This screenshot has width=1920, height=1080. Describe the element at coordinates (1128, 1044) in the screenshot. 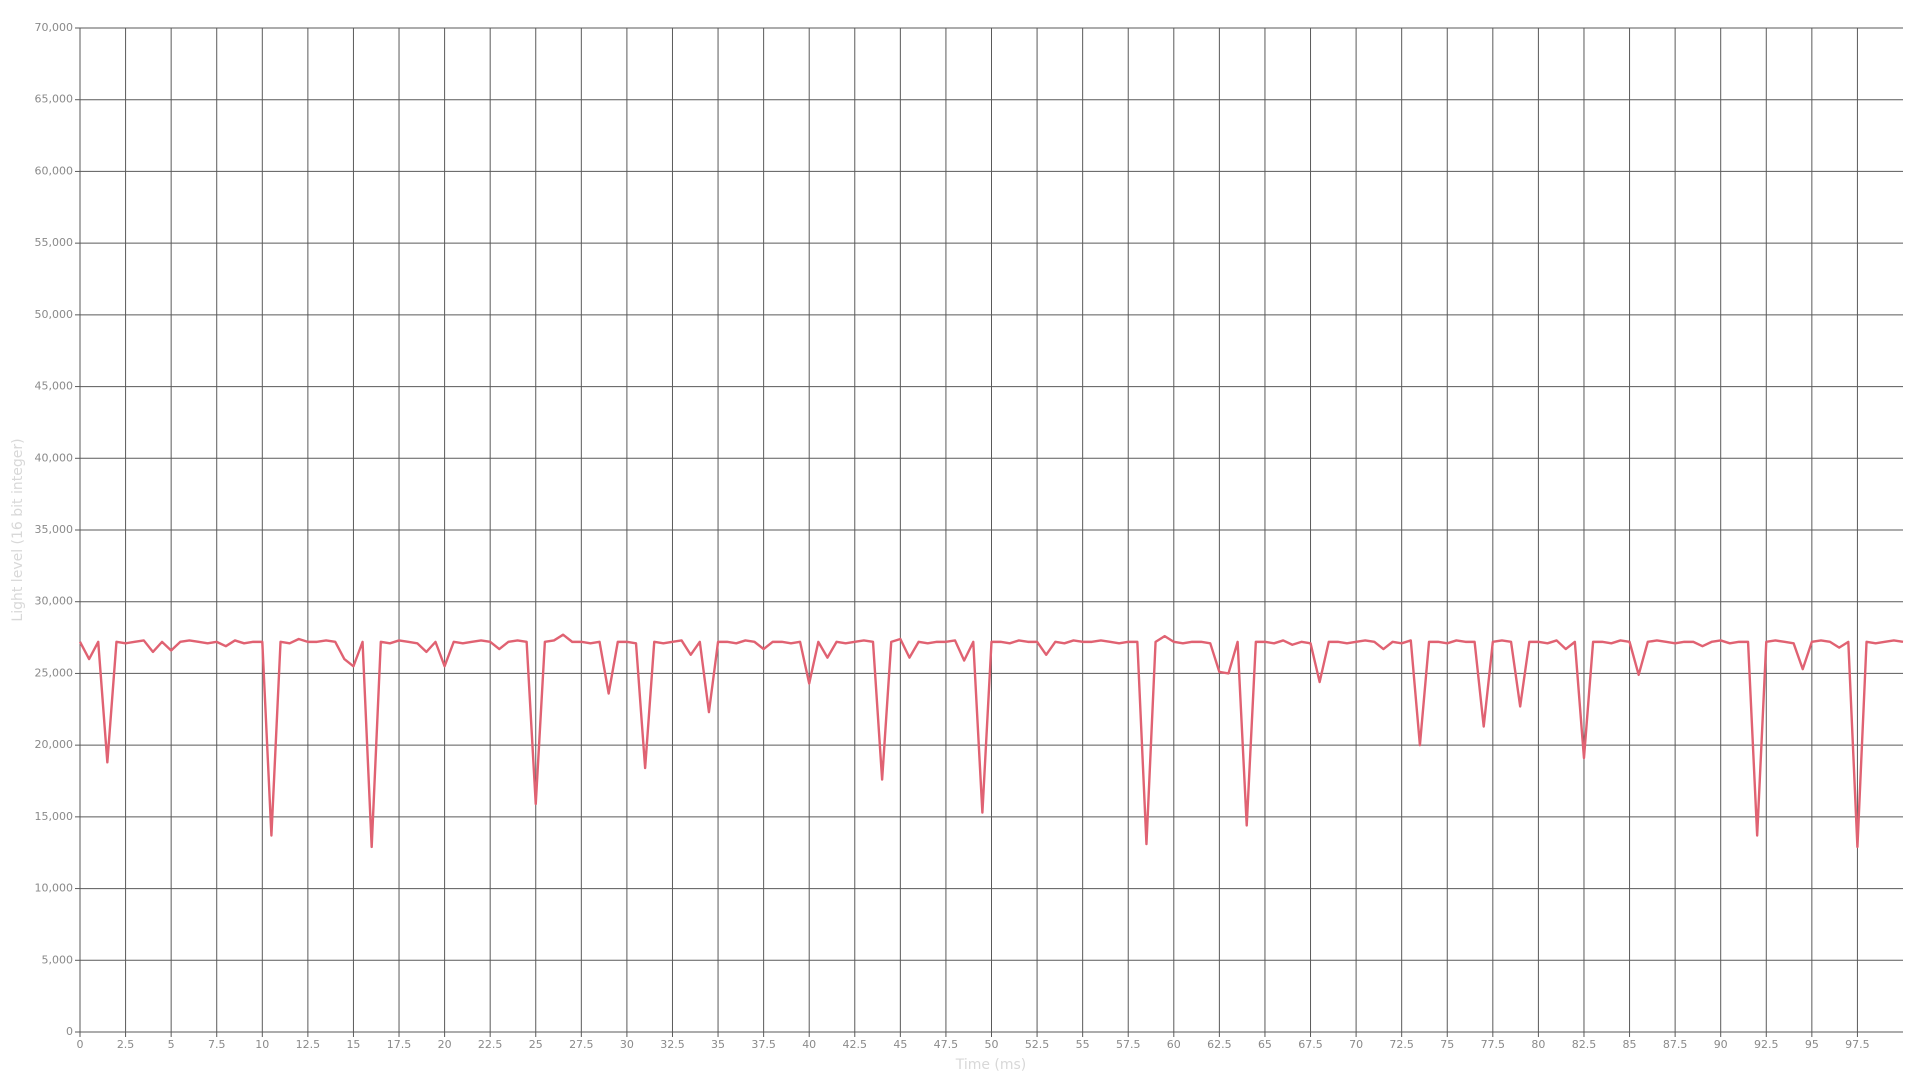

I see `x-tick-label: 57.5` at that location.